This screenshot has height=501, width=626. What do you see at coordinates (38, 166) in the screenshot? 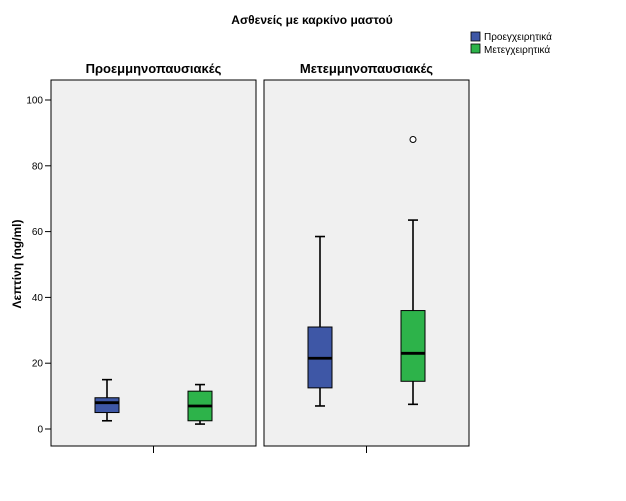
I see `y-tick-label: 80` at bounding box center [38, 166].